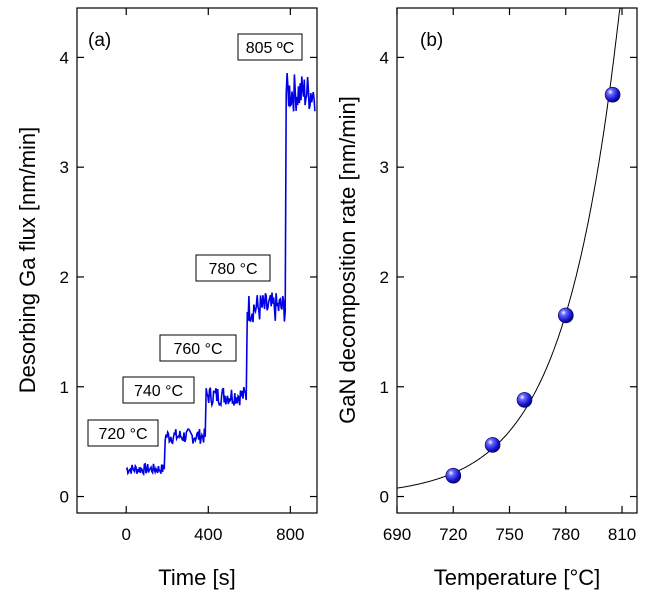 The width and height of the screenshot is (645, 595). What do you see at coordinates (99, 40) in the screenshot?
I see `panel-a-label: (a)` at bounding box center [99, 40].